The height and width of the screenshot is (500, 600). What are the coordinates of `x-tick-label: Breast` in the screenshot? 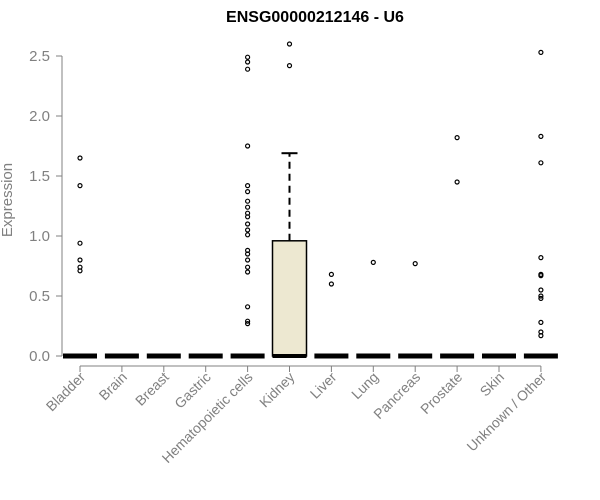 It's located at (152, 389).